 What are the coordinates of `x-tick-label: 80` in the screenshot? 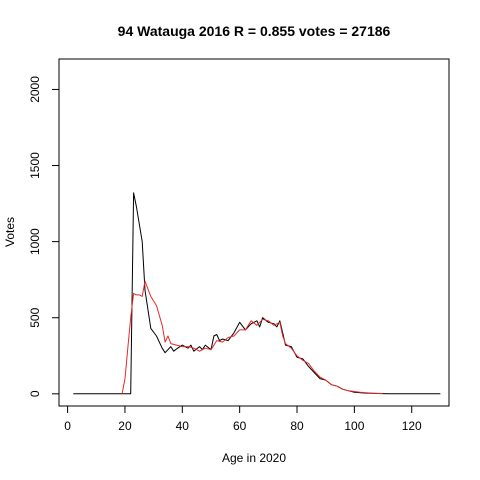 It's located at (297, 426).